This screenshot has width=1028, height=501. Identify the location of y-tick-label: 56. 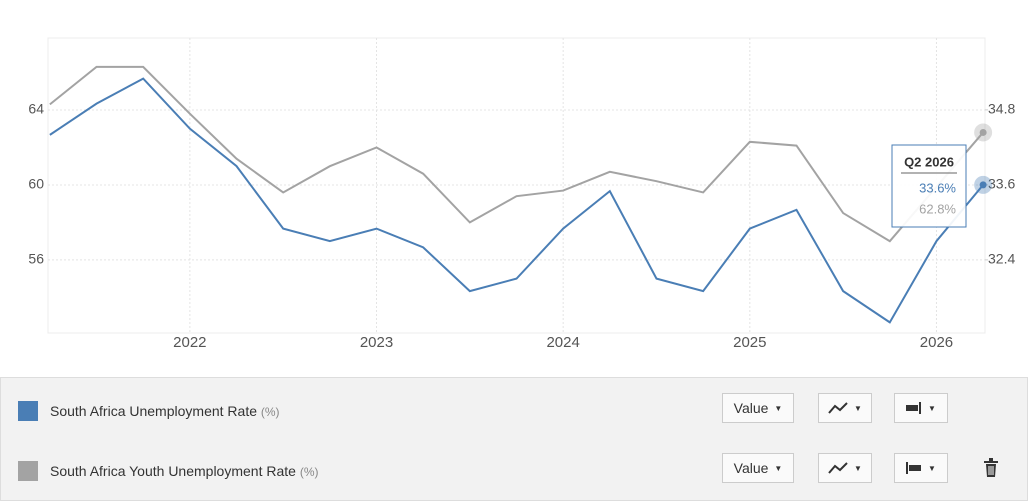
(36, 259).